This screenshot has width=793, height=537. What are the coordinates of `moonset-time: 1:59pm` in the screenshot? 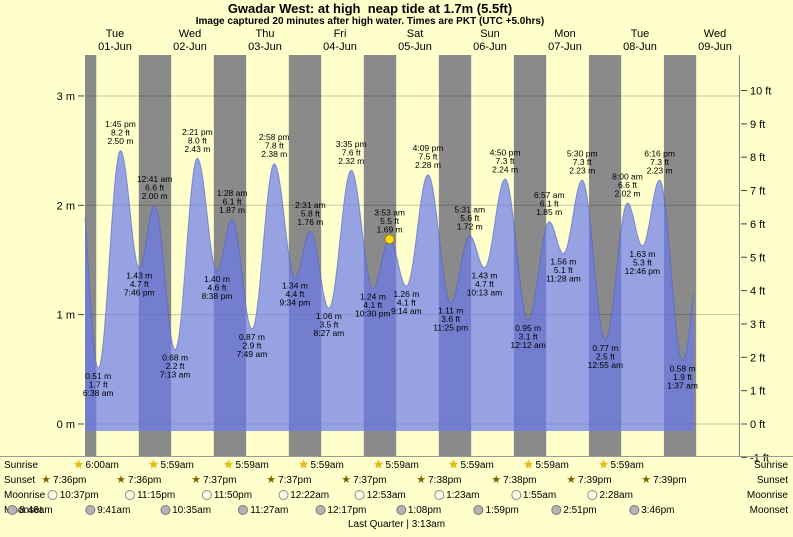 It's located at (502, 510).